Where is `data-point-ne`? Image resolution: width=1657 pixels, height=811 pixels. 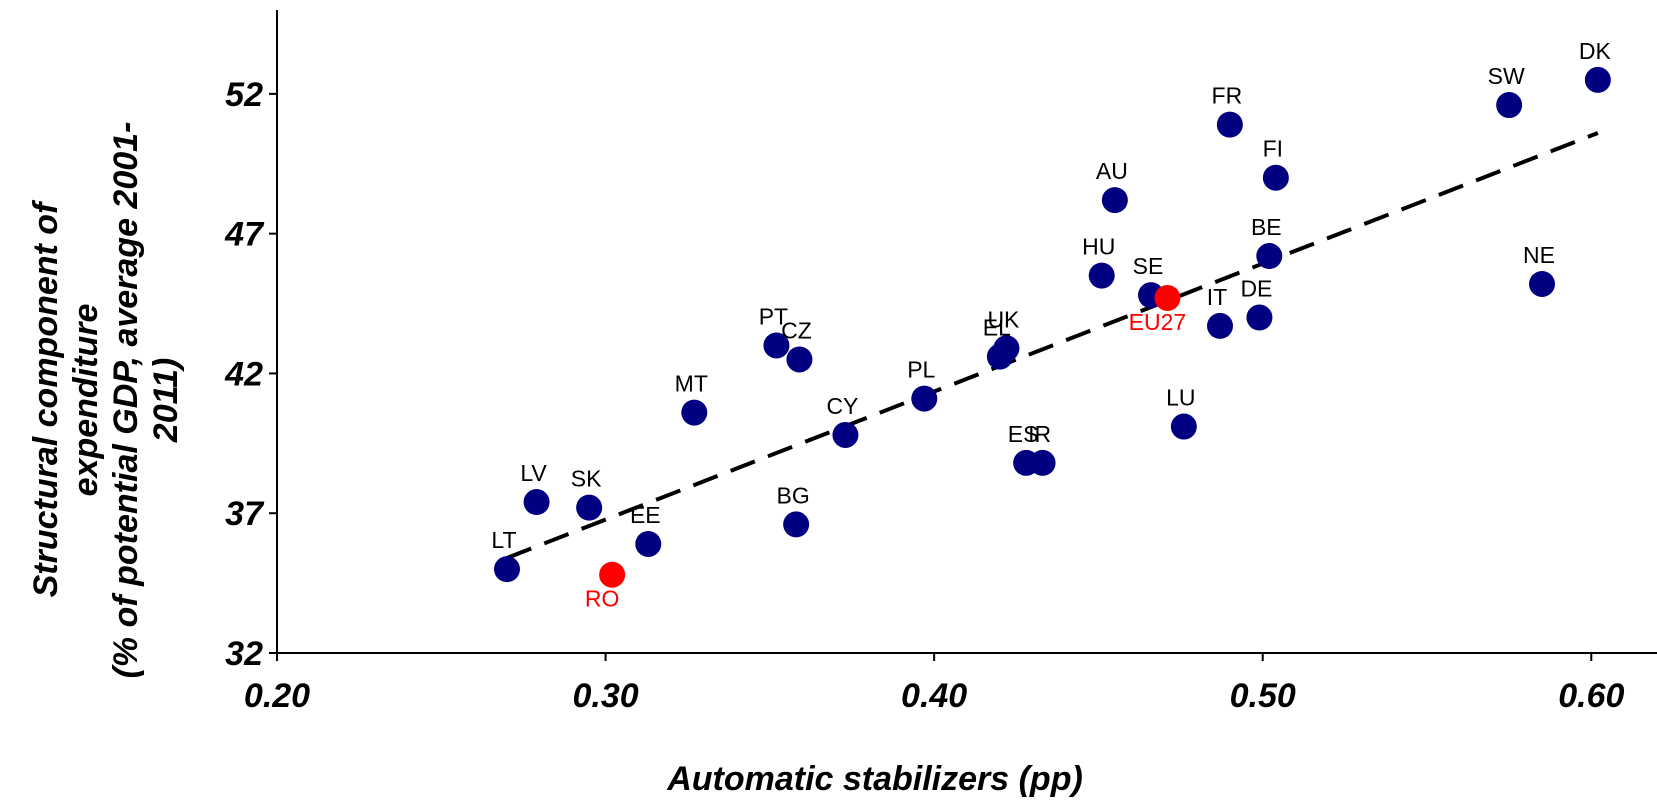
data-point-ne is located at coordinates (1542, 283).